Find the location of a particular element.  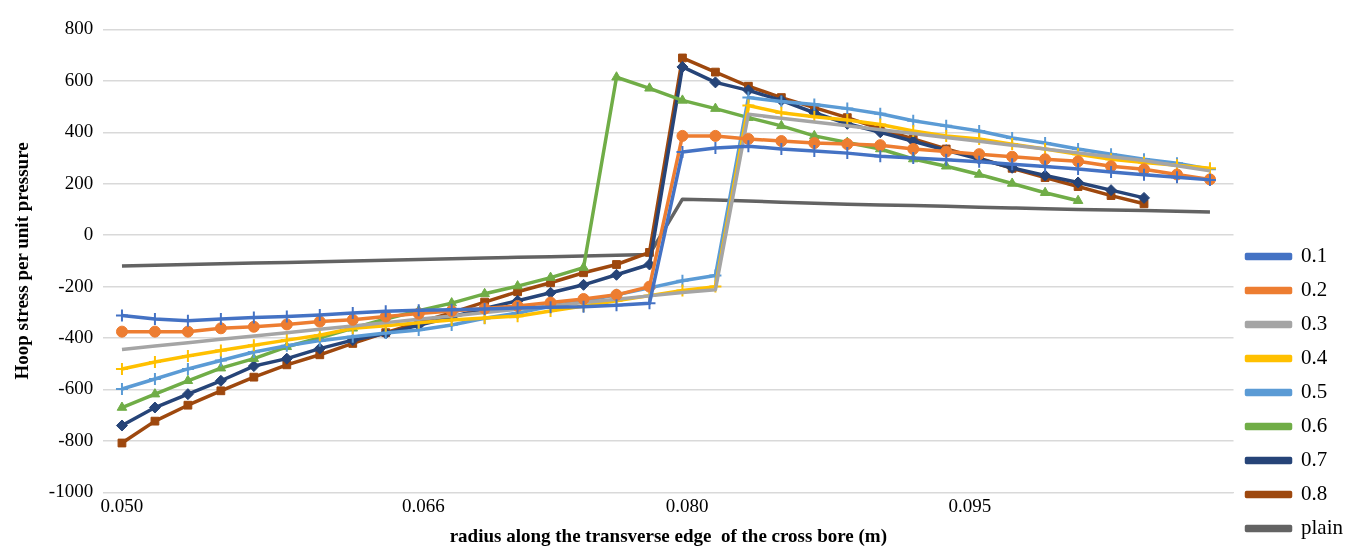

y-tick-label: -600 is located at coordinates (76, 388).